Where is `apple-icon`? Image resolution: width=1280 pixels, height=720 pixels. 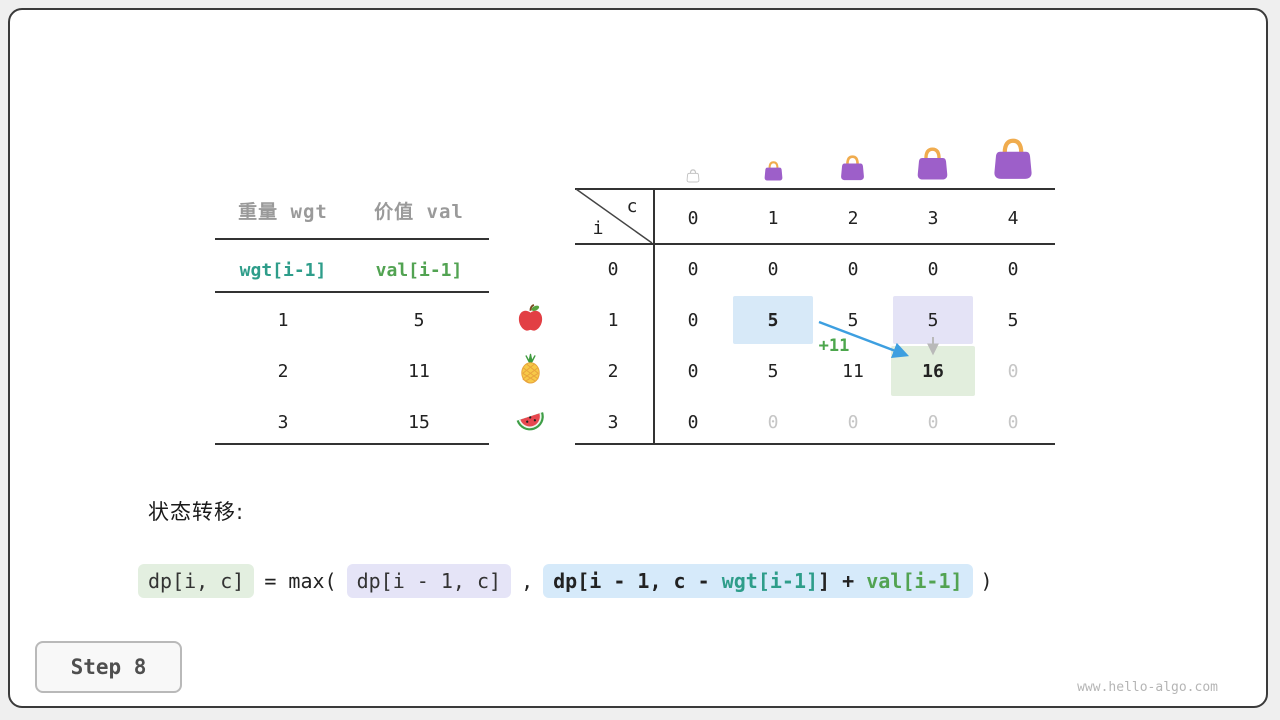 apple-icon is located at coordinates (530, 317).